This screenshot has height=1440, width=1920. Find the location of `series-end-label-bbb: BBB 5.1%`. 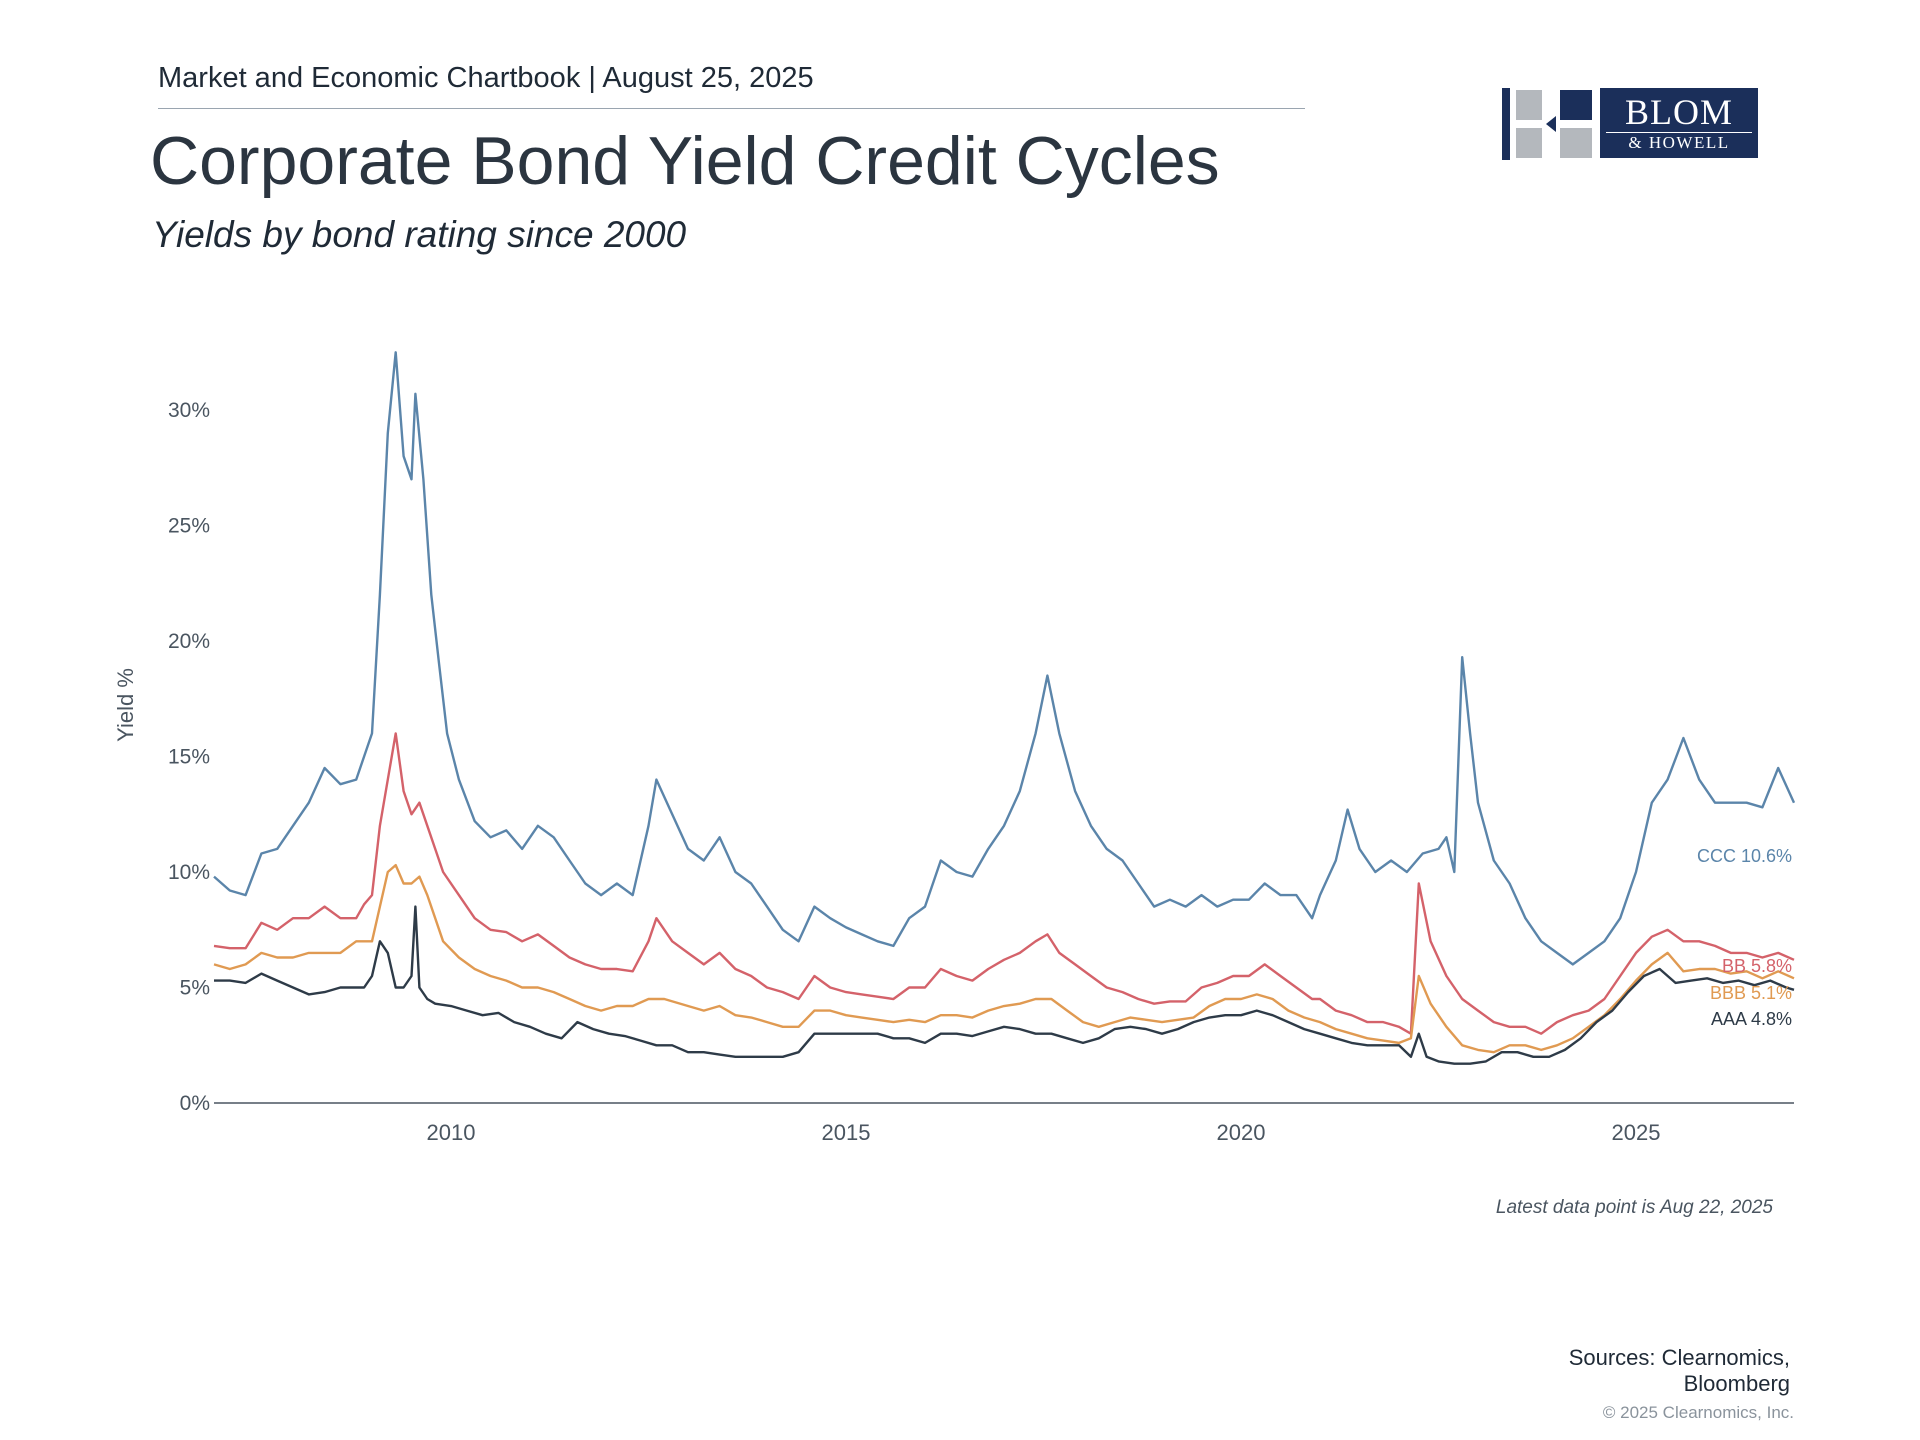

series-end-label-bbb: BBB 5.1% is located at coordinates (1751, 993).